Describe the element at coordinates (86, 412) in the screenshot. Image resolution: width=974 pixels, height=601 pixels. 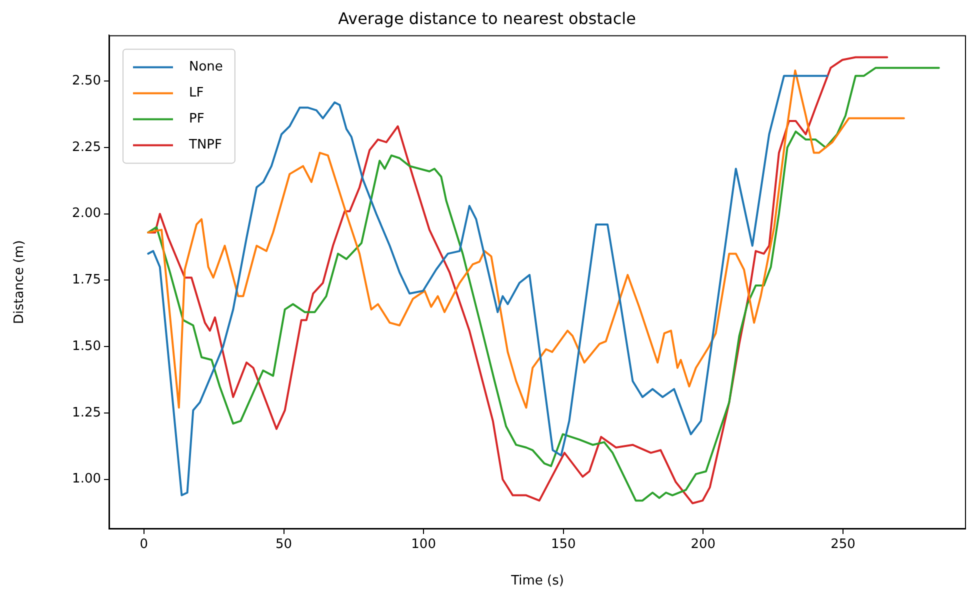
I see `y-tick-label: 1.25` at that location.